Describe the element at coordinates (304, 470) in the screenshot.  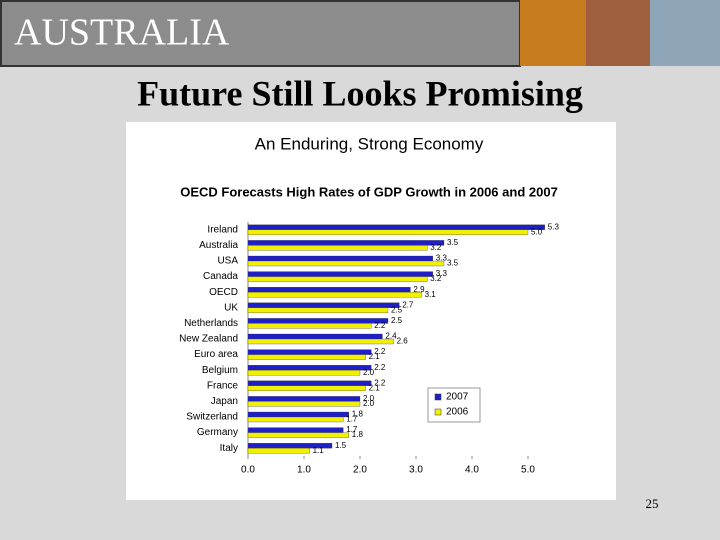
I see `x-tick-label: 1.0` at that location.